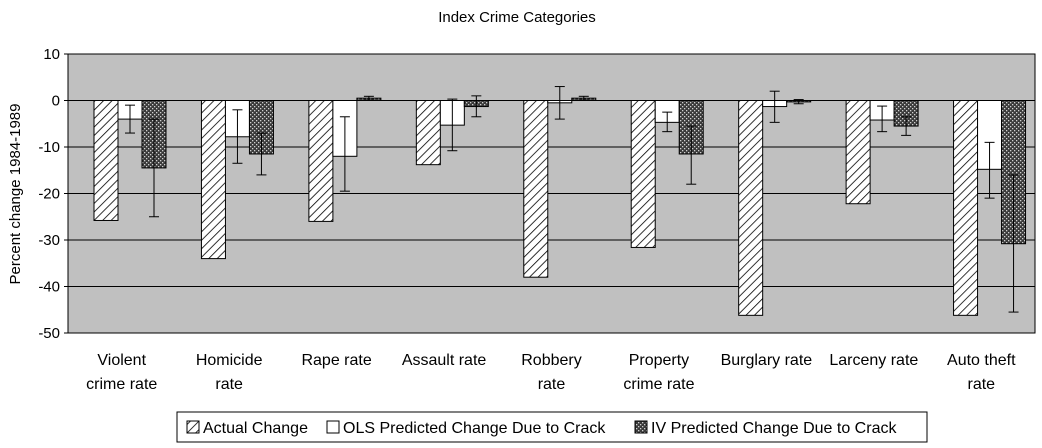 This screenshot has width=1042, height=448. Describe the element at coordinates (229, 372) in the screenshot. I see `x-category-label: Homicide rate` at that location.